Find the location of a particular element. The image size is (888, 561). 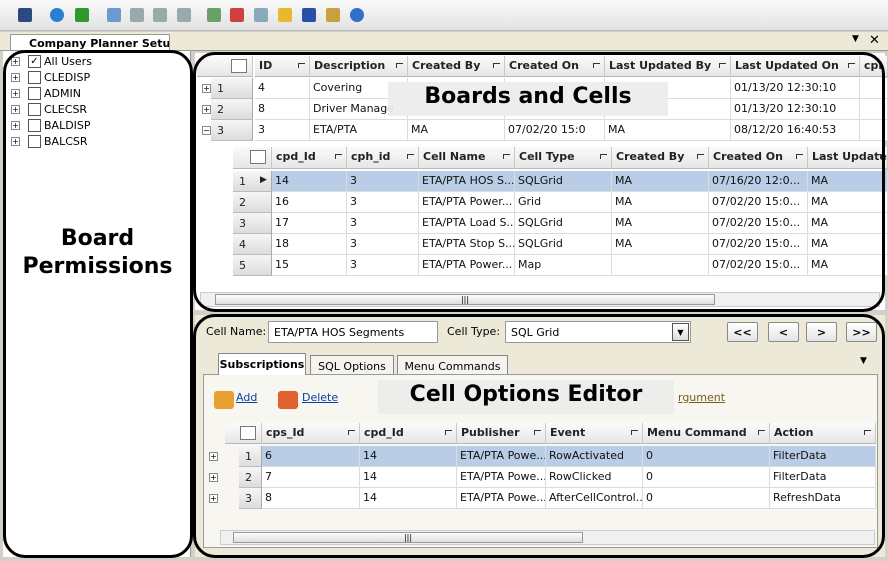

column-header: Cell Name is located at coordinates (467, 158).